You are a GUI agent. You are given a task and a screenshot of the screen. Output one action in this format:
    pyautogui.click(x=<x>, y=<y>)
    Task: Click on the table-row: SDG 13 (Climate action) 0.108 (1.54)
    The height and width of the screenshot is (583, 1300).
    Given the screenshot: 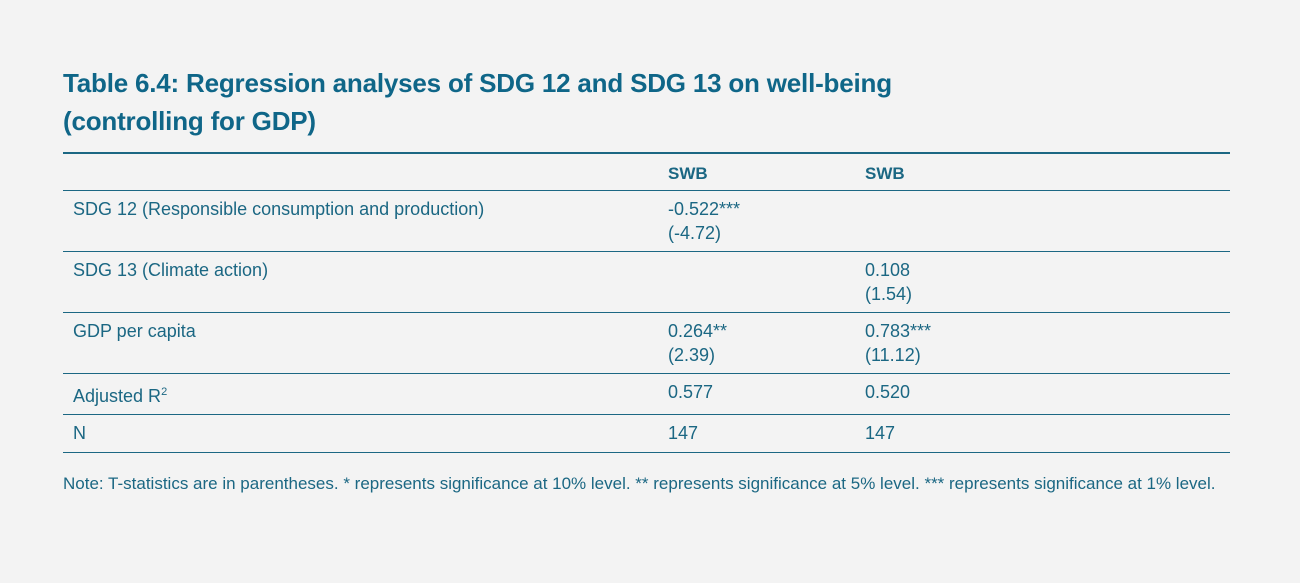 What is the action you would take?
    pyautogui.click(x=646, y=282)
    